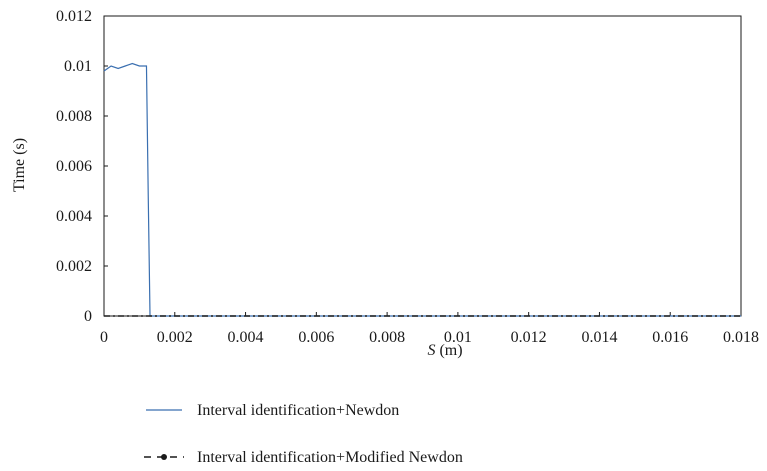 The width and height of the screenshot is (767, 471). I want to click on y-axis: 0 0.002 0.004 0.006 0.008 0.01 0.012, so click(82, 166).